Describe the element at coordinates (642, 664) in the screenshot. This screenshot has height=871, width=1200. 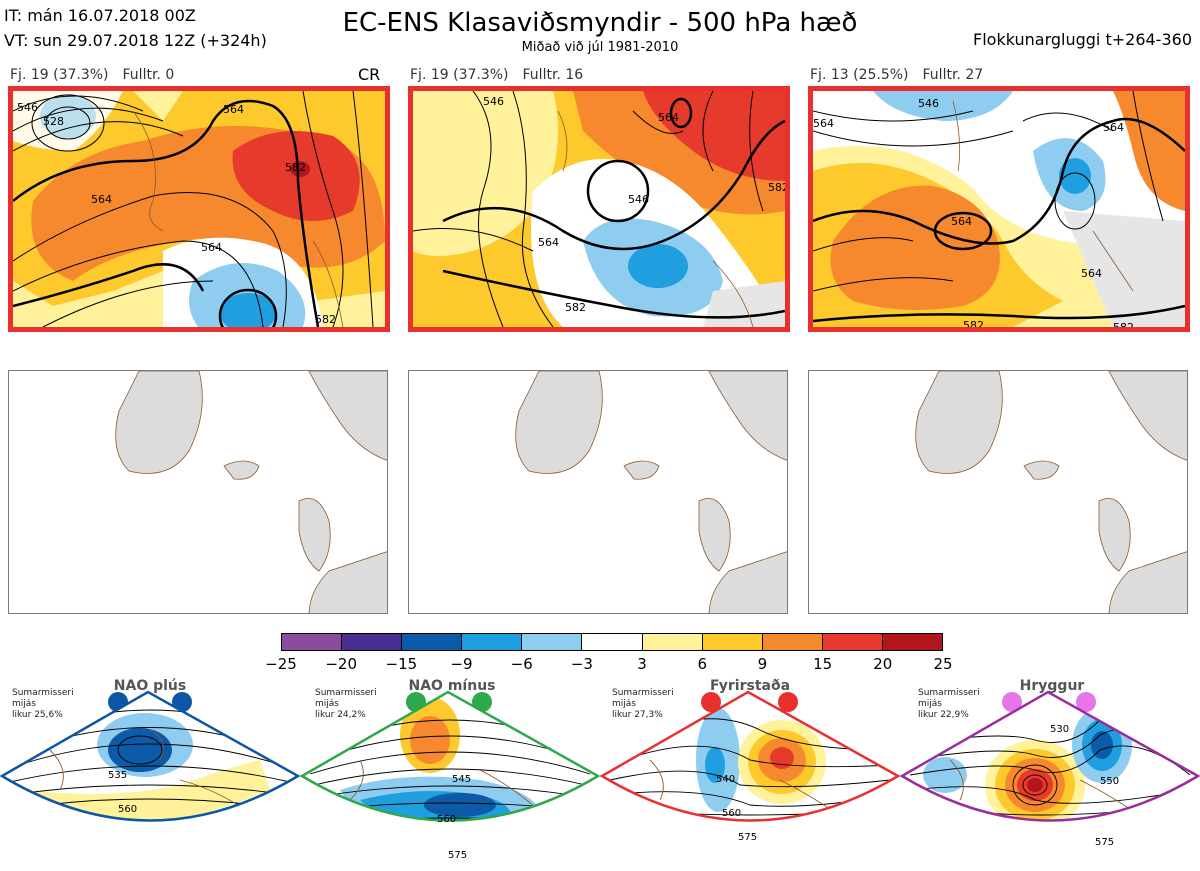
I see `colorbar-tick-label: 3` at that location.